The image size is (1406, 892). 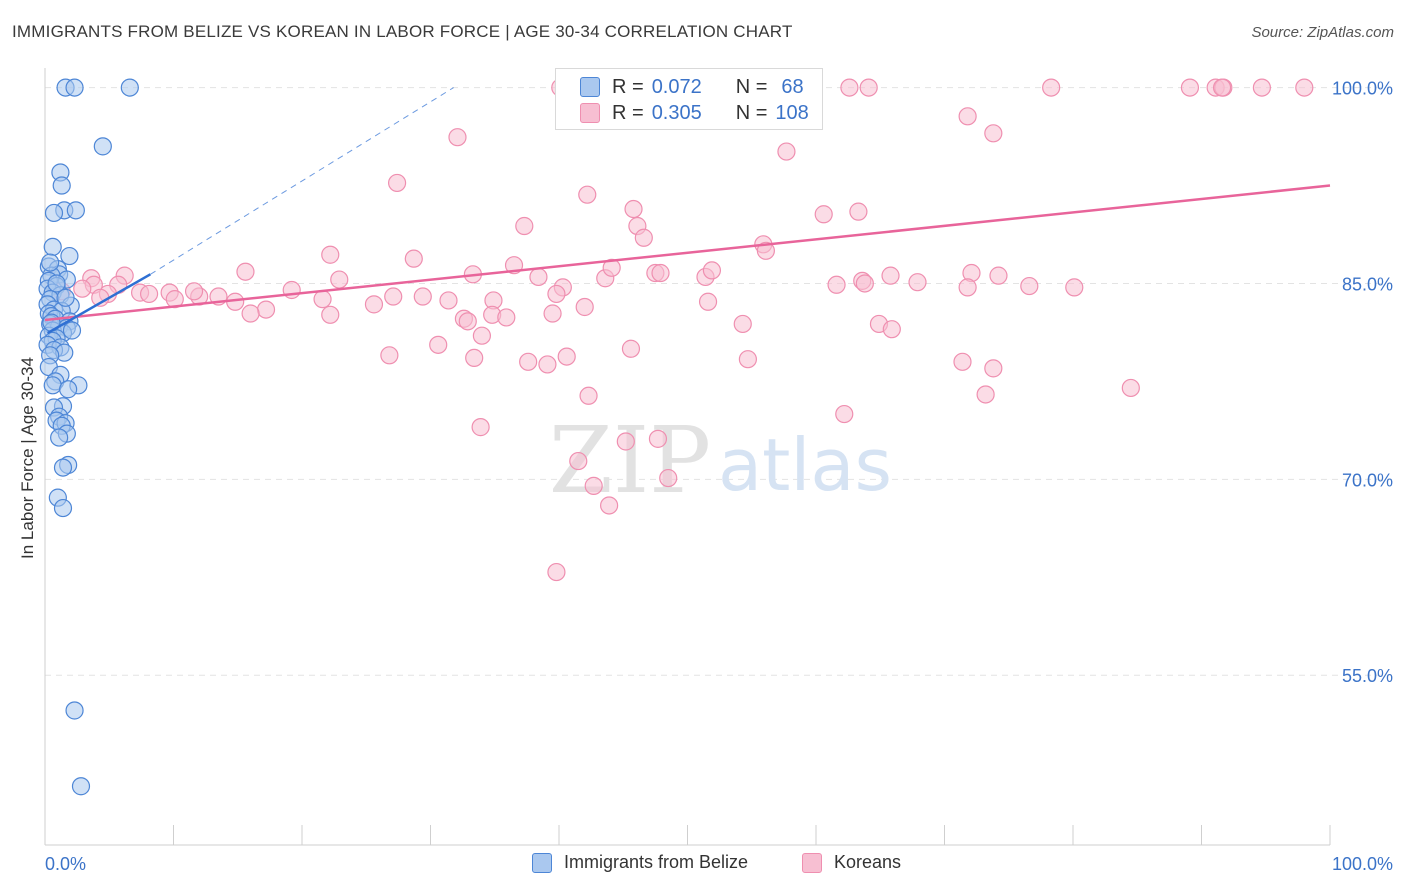 I want to click on belize-n-value: 68, so click(x=792, y=86).